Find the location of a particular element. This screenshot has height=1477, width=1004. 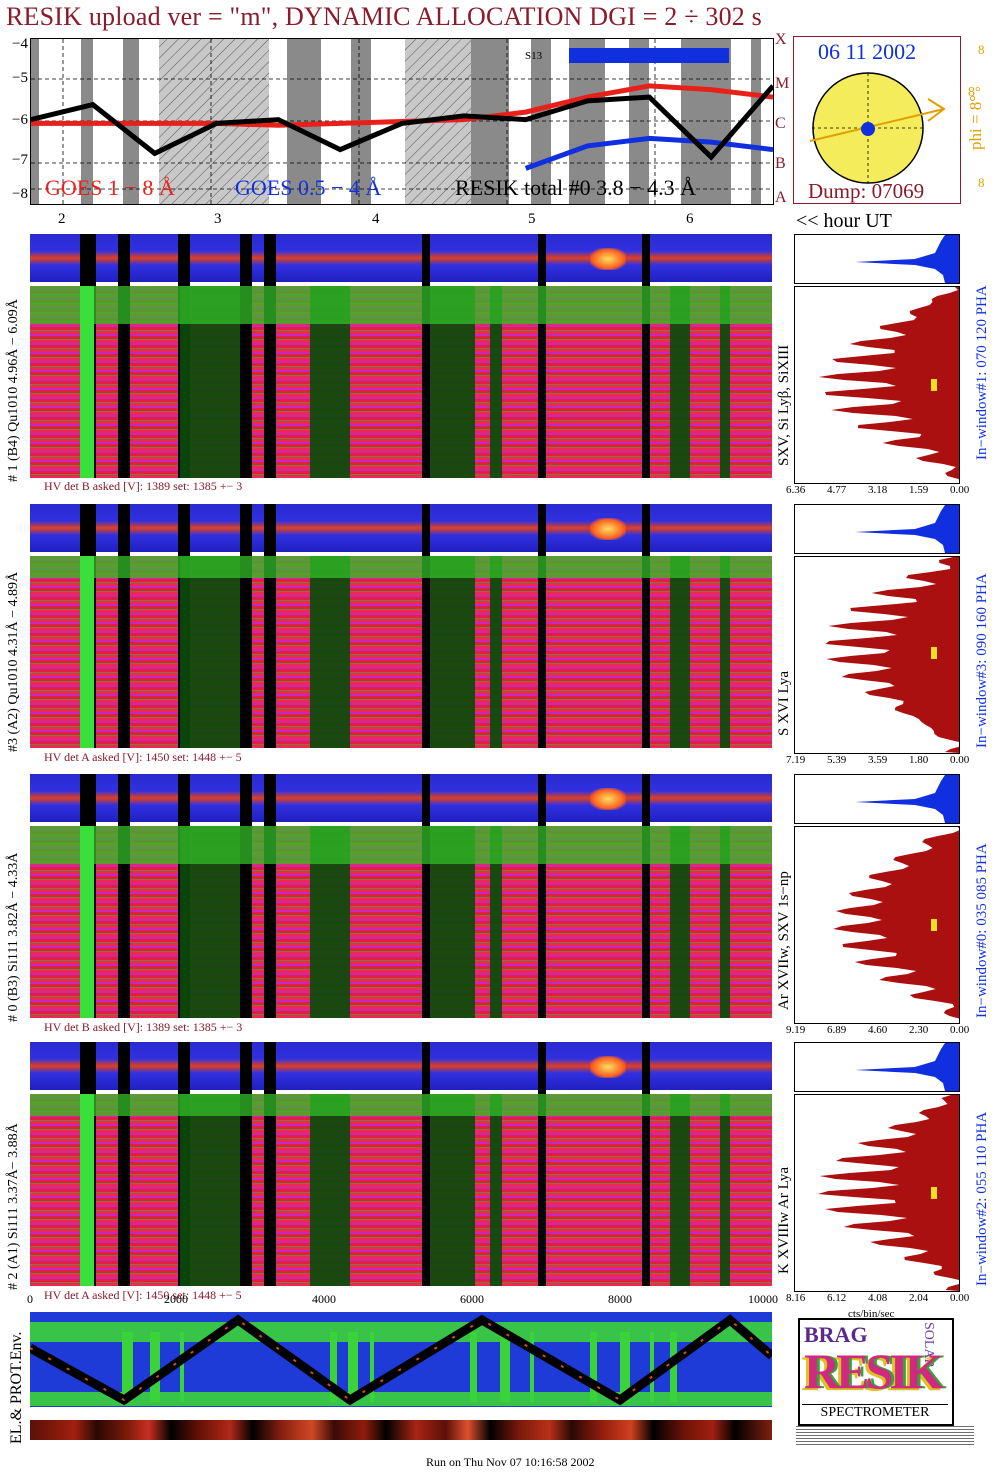

histogram-scale-tick: 9.19 is located at coordinates (796, 1030).